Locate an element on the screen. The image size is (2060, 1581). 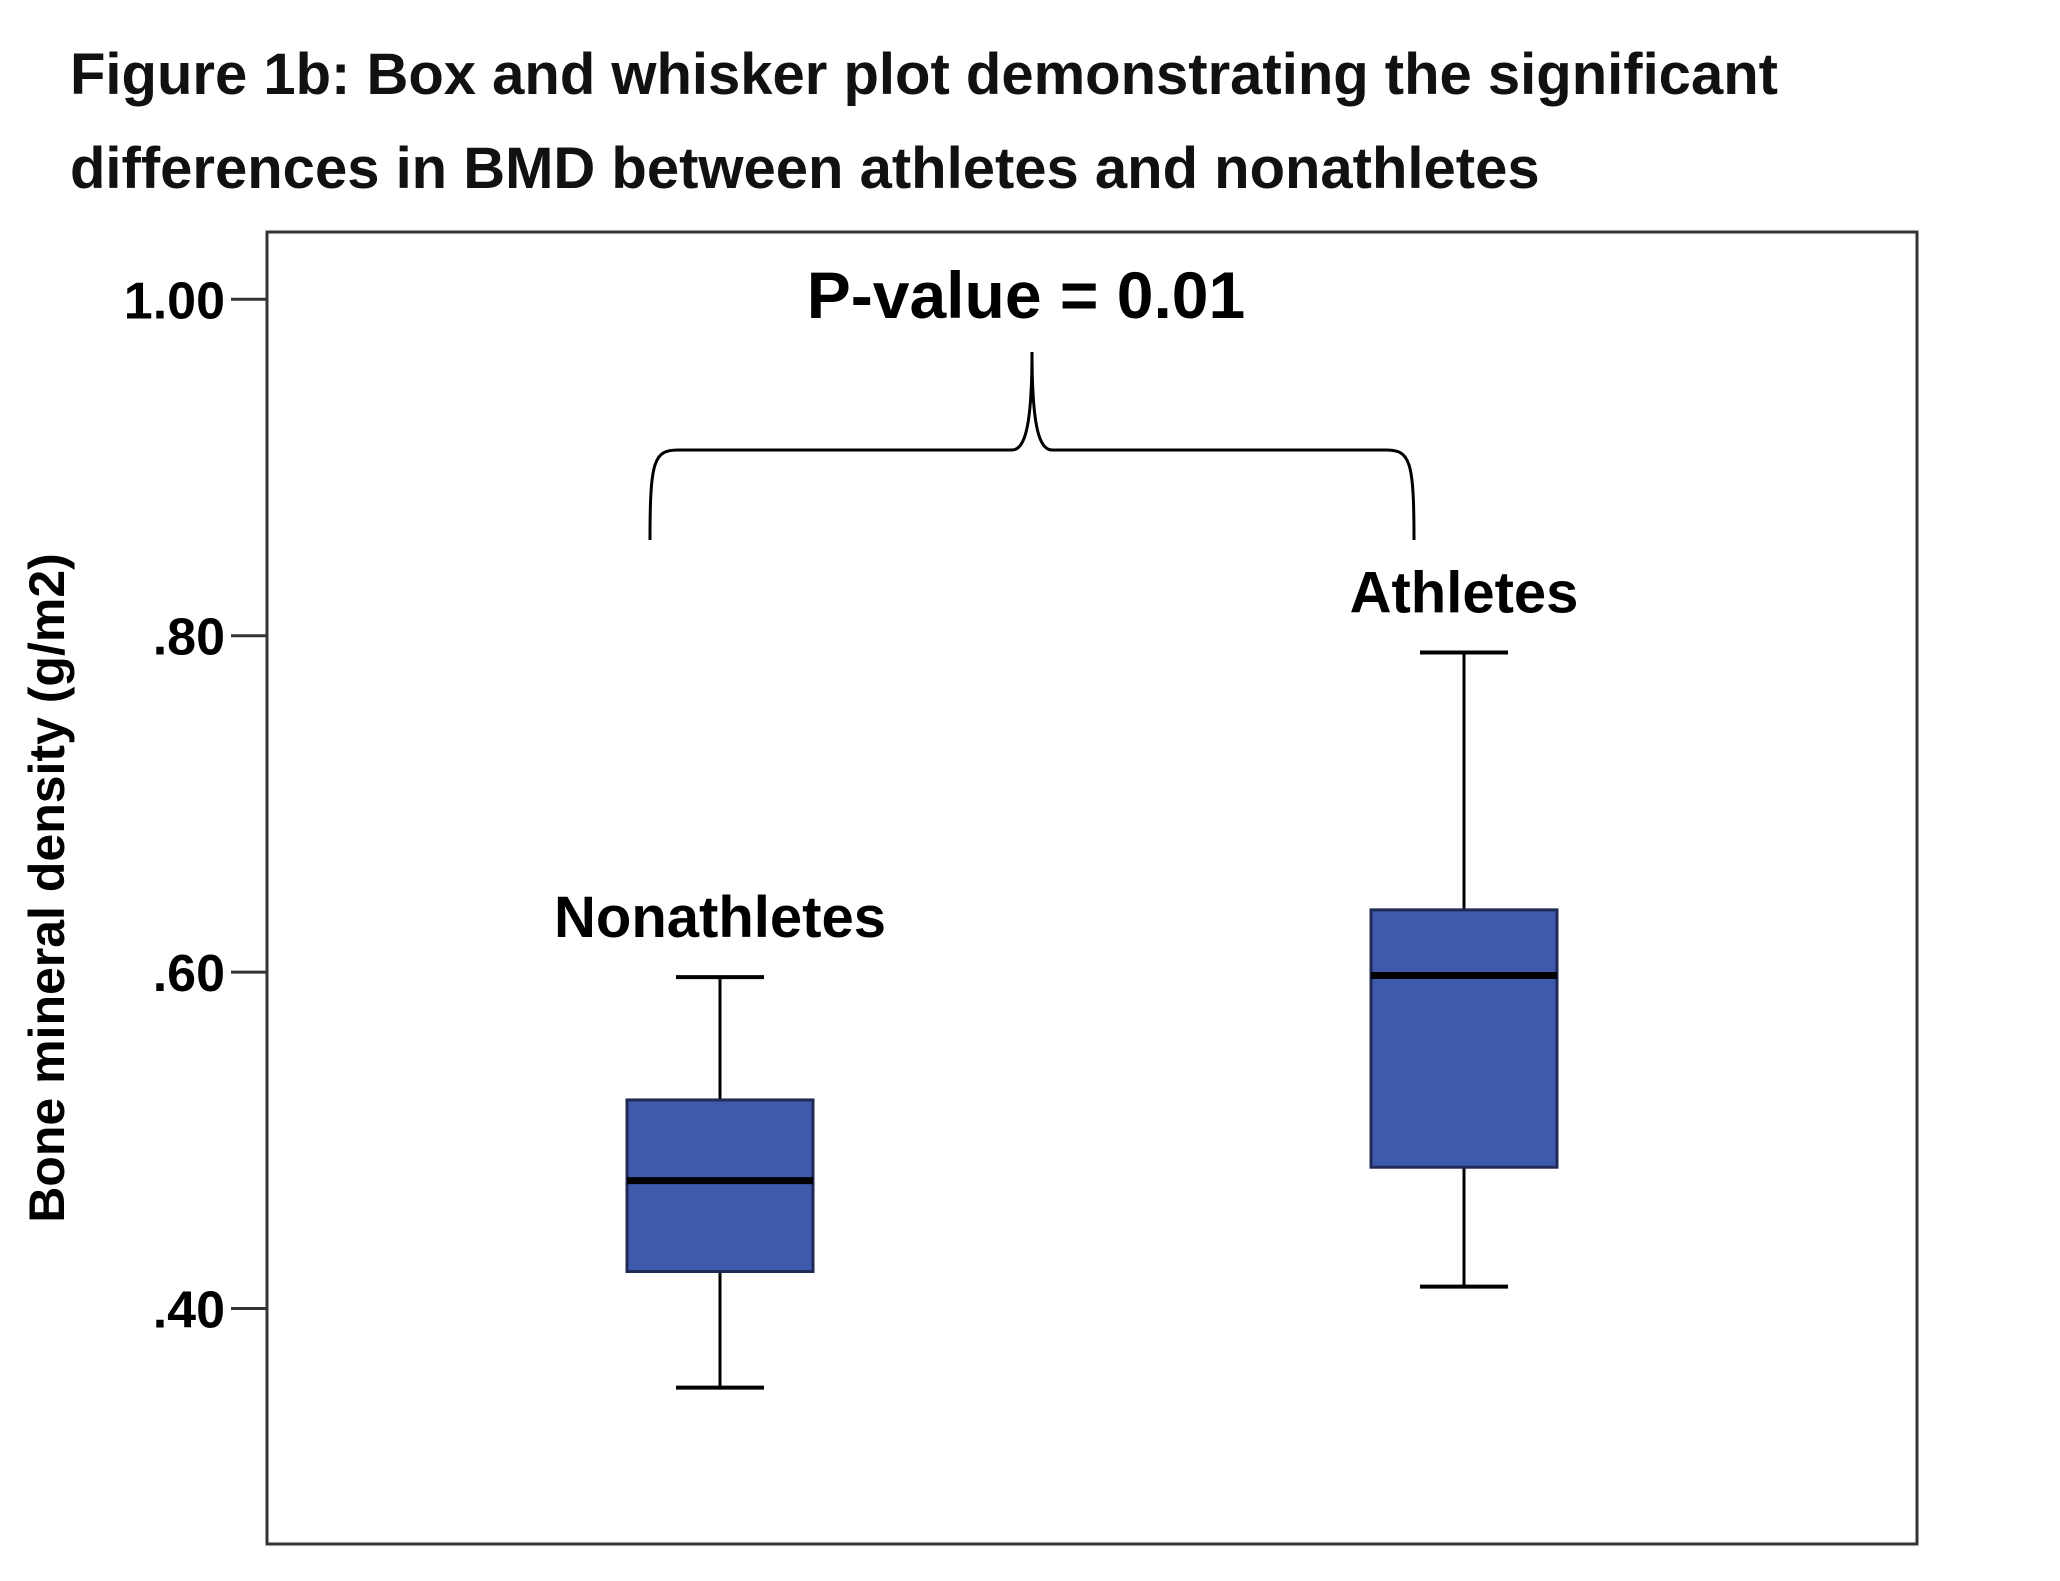
y-tick-label: .80 is located at coordinates (189, 638).